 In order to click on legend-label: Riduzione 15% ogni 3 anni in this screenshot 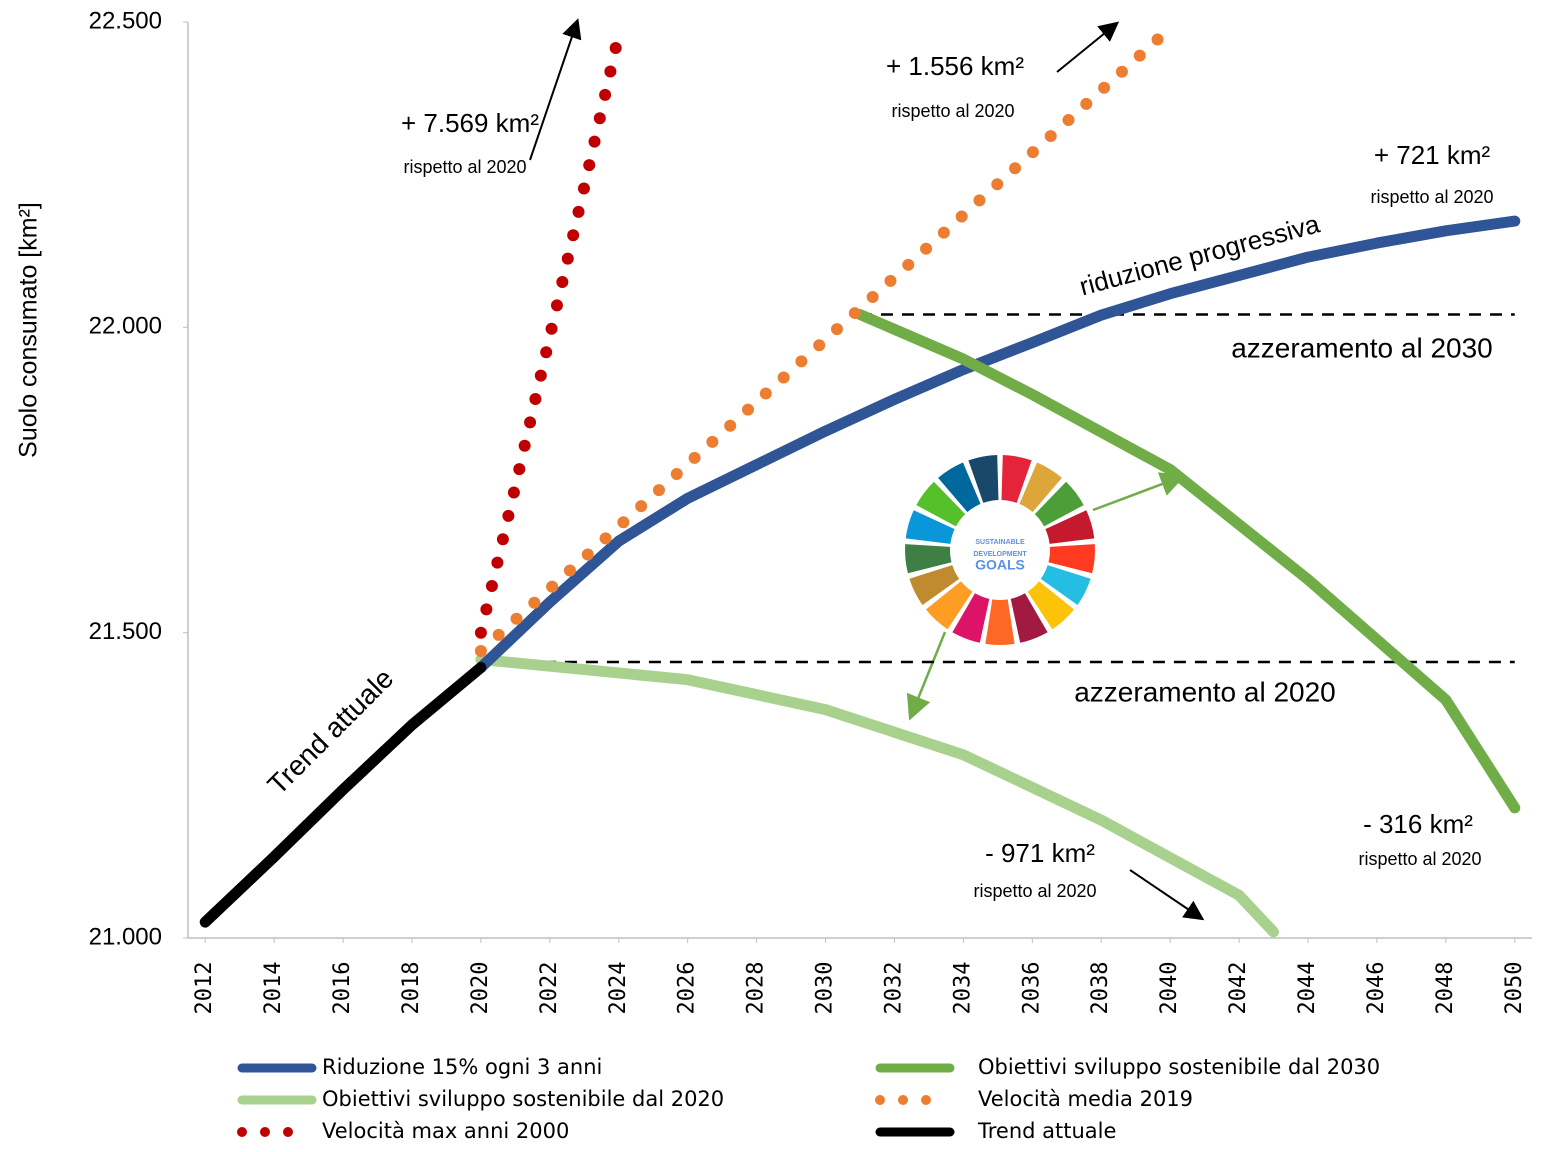, I will do `click(462, 1067)`.